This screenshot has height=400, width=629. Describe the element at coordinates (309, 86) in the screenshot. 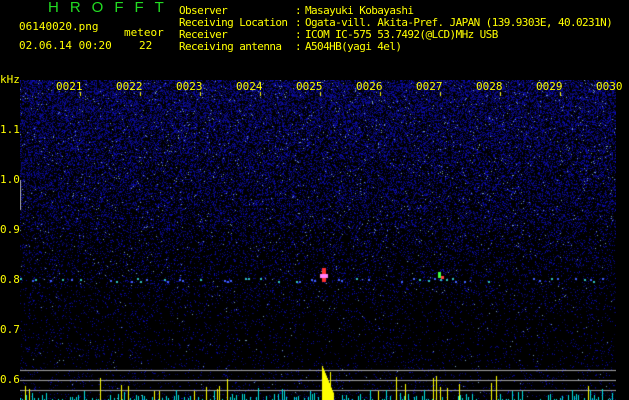

I see `x-tick-label: 0025` at that location.